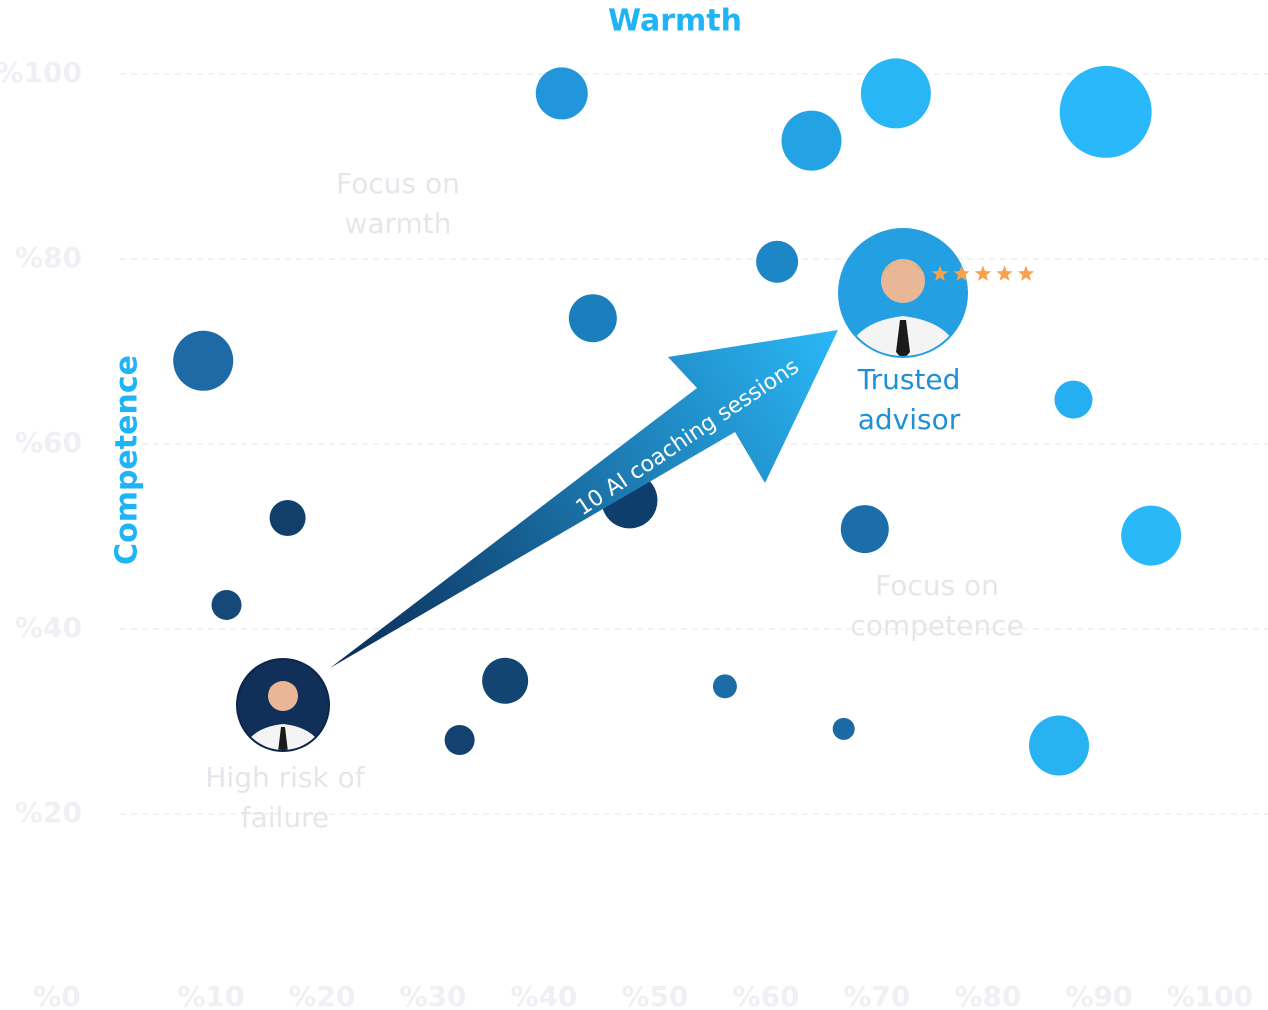  Describe the element at coordinates (57, 995) in the screenshot. I see `x-tick-label: %0` at that location.